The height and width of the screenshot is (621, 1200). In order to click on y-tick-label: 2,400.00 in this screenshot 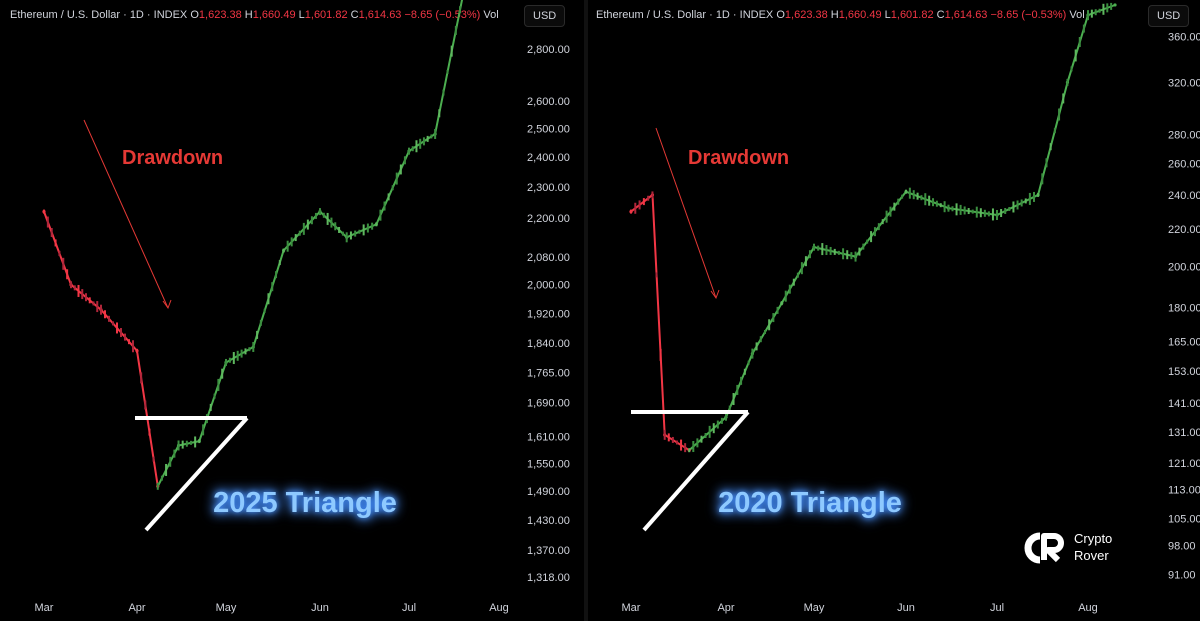, I will do `click(548, 158)`.